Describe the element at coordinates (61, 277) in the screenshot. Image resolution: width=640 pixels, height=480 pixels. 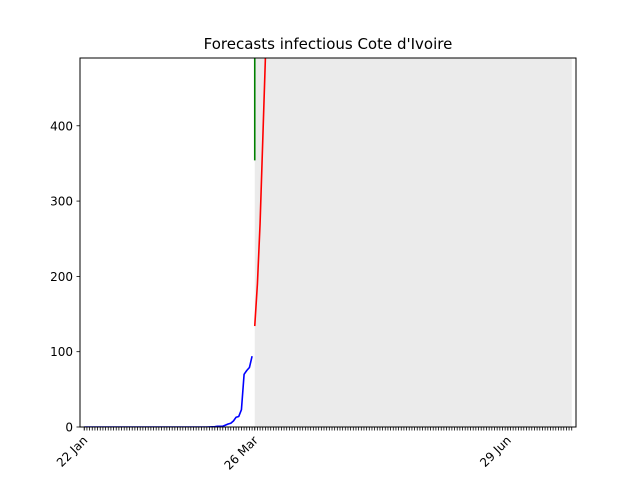
I see `y-tick-label: 200` at that location.